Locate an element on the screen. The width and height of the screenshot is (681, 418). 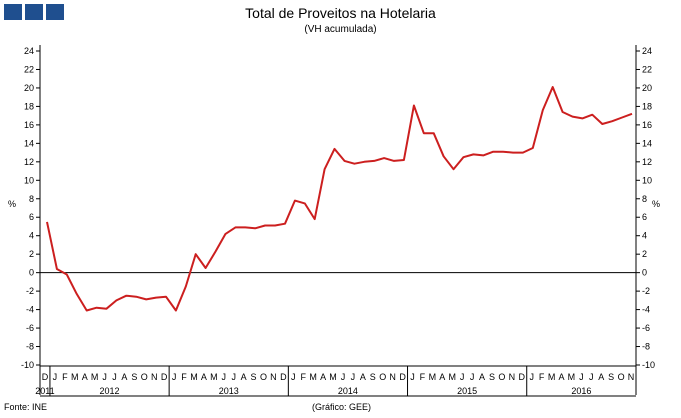
y-tick-label-right: -6 is located at coordinates (646, 328).